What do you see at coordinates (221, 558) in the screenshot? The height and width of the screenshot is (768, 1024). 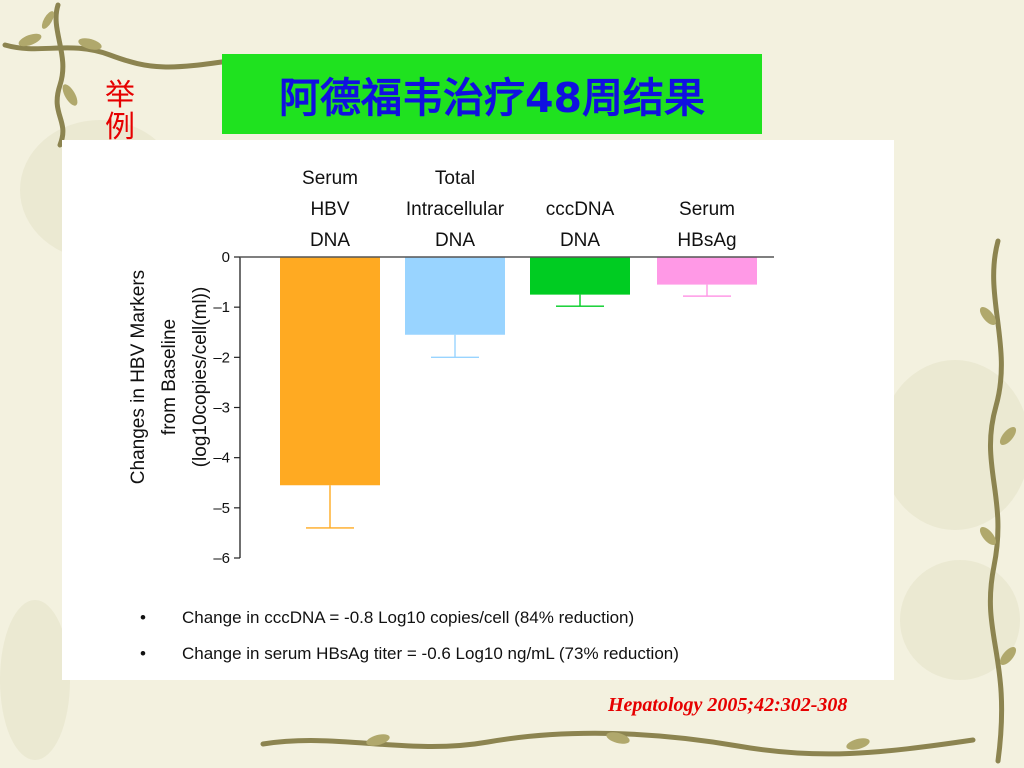 I see `y-tick-label: –6` at bounding box center [221, 558].